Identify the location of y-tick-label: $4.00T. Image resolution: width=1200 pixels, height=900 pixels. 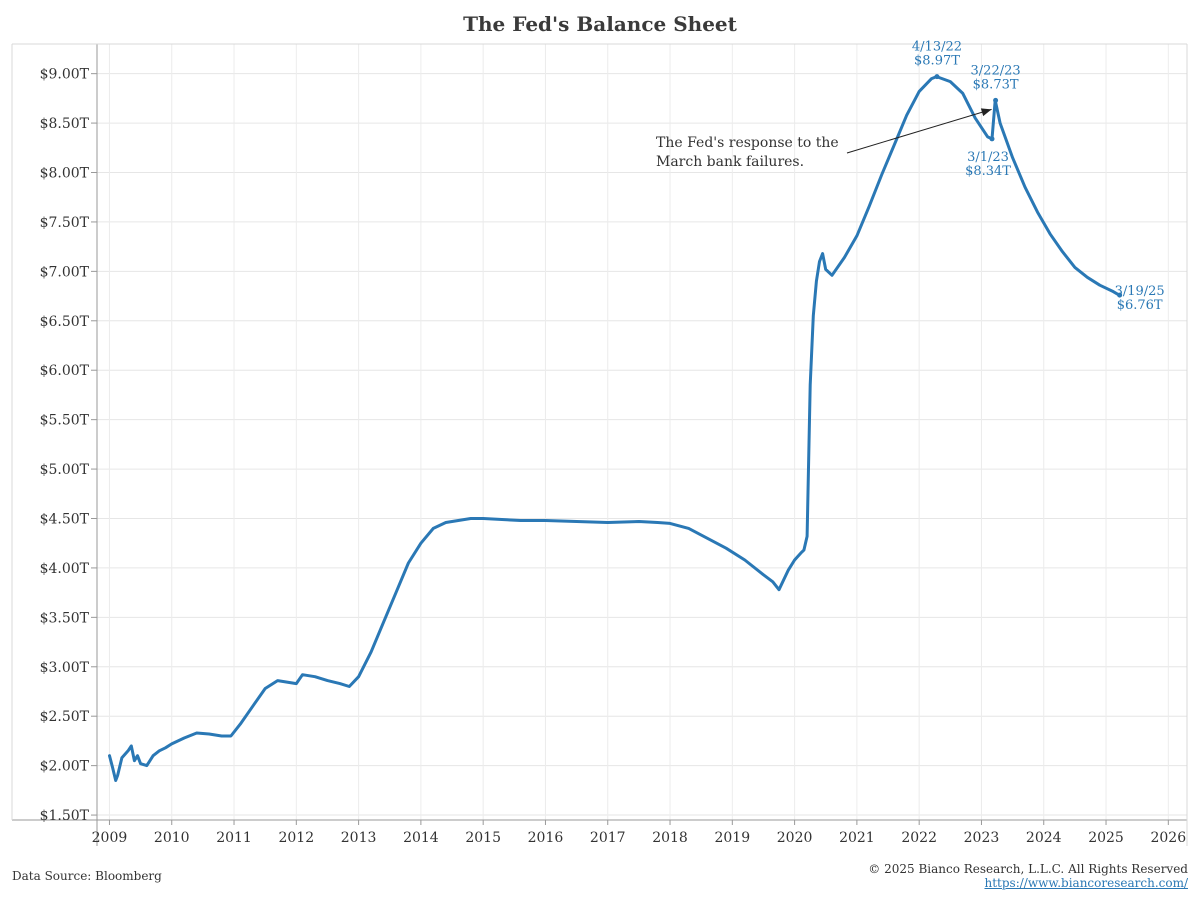
(65, 569).